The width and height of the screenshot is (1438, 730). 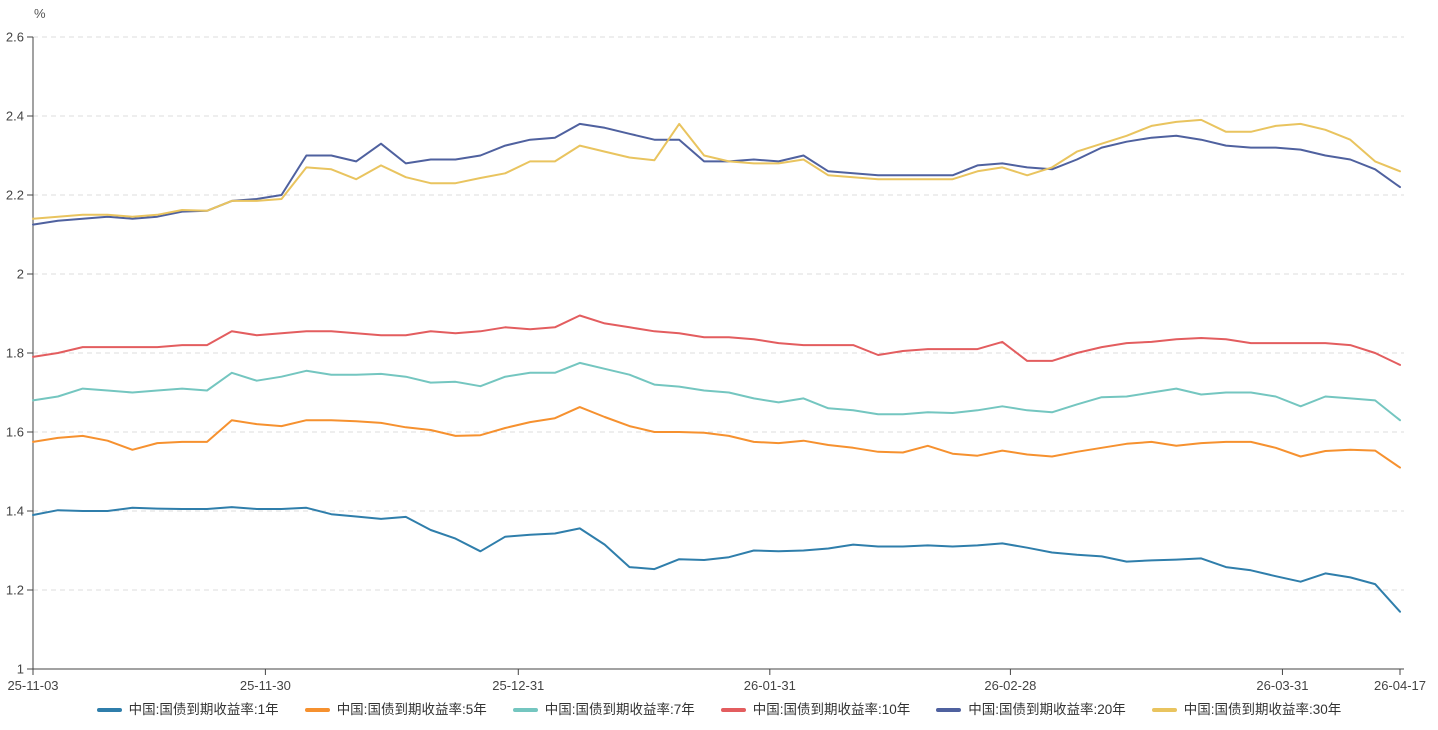 What do you see at coordinates (1282, 685) in the screenshot?
I see `x-tick-label: 26-03-31` at bounding box center [1282, 685].